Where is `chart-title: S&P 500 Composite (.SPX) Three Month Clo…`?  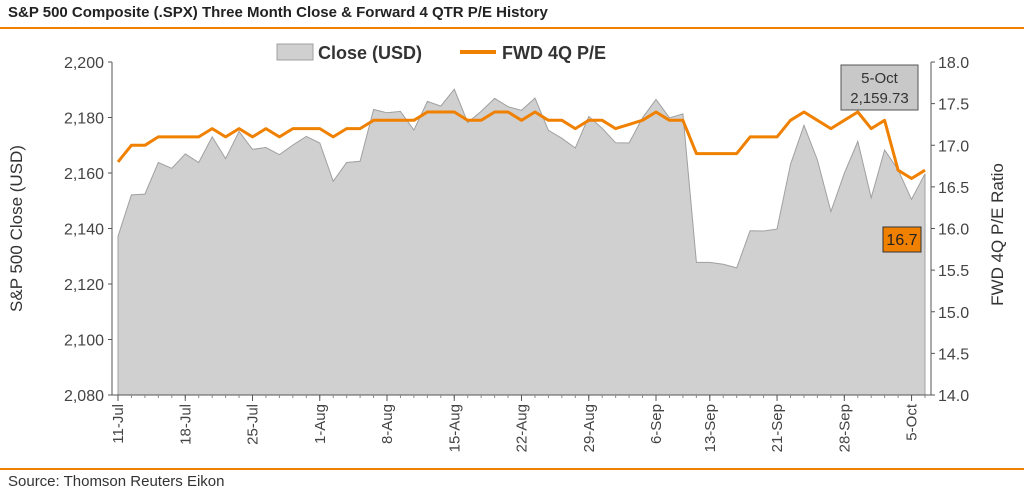 chart-title: S&P 500 Composite (.SPX) Three Month Clo… is located at coordinates (278, 12).